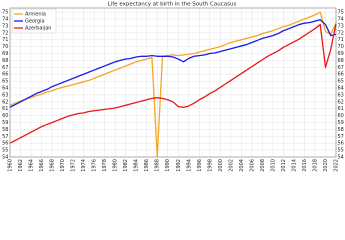 Image resolution: width=345 pixels, height=240 pixels. Describe the element at coordinates (147, 165) in the screenshot. I see `x-tick-label: 1986` at that location.